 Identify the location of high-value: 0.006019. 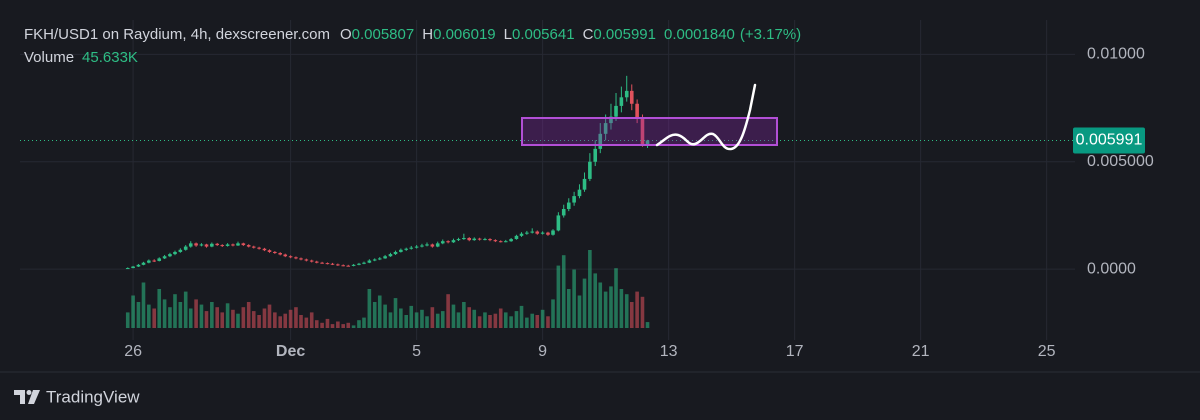
(464, 34).